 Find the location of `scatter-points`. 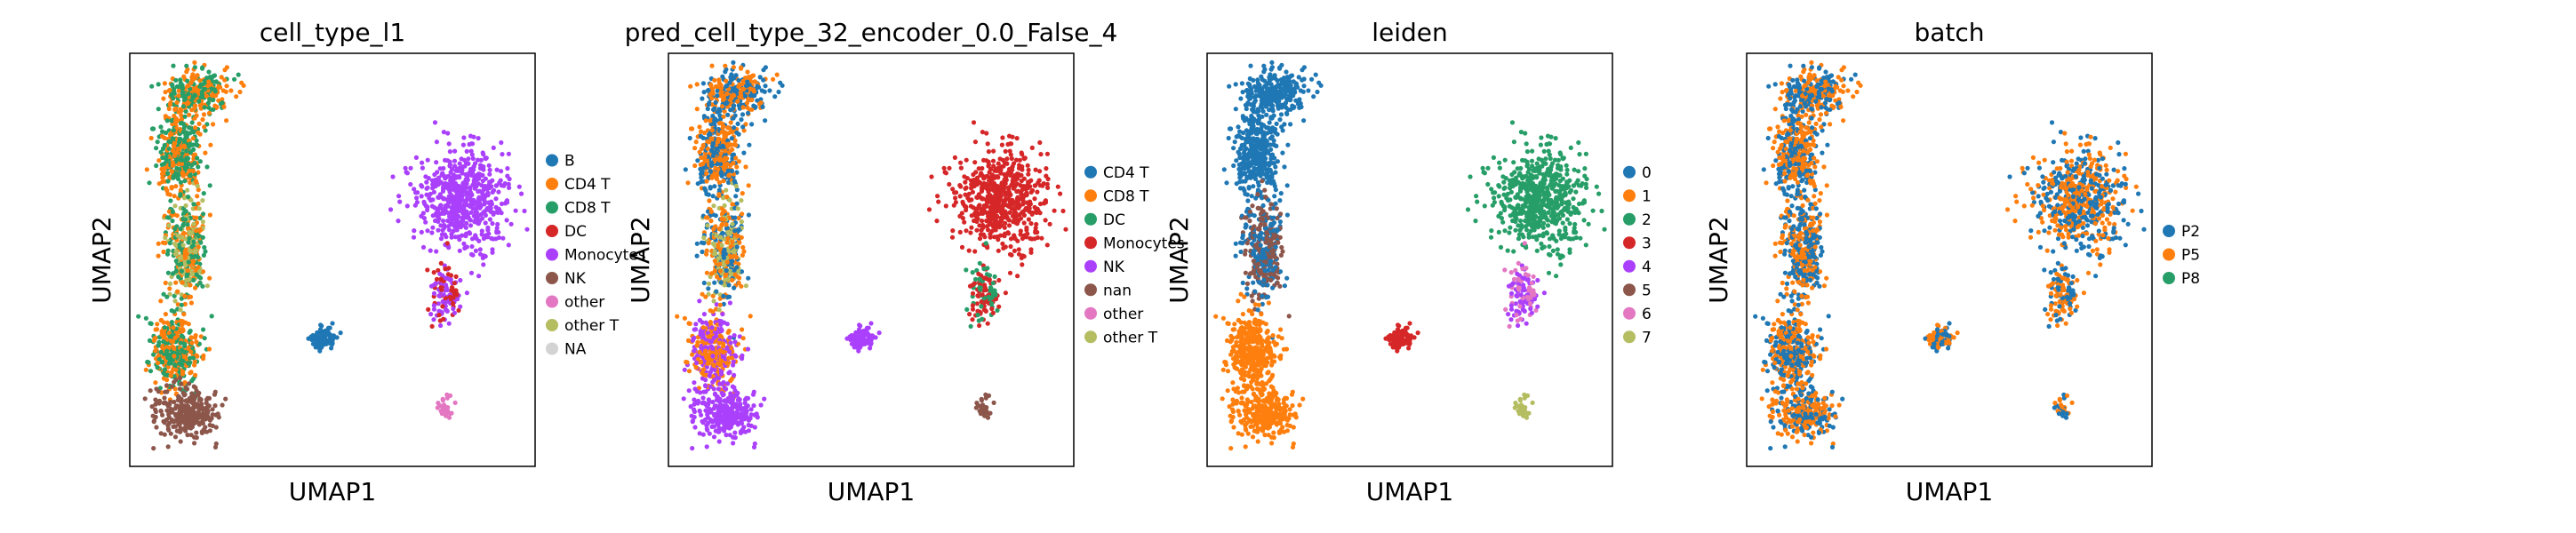

scatter-points is located at coordinates (333, 255).